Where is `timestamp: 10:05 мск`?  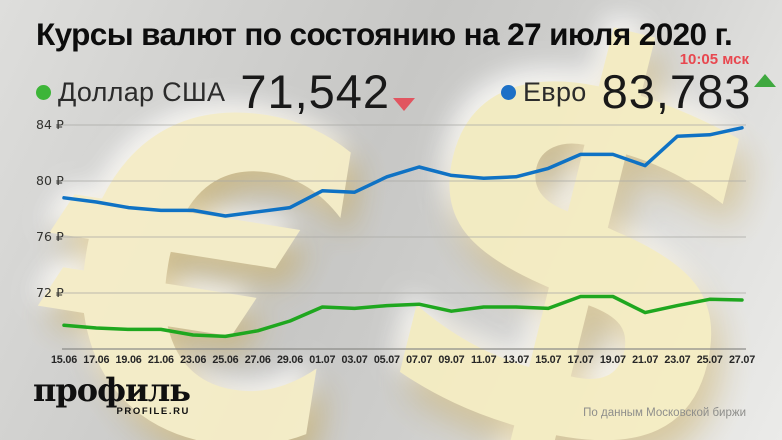 timestamp: 10:05 мск is located at coordinates (714, 59).